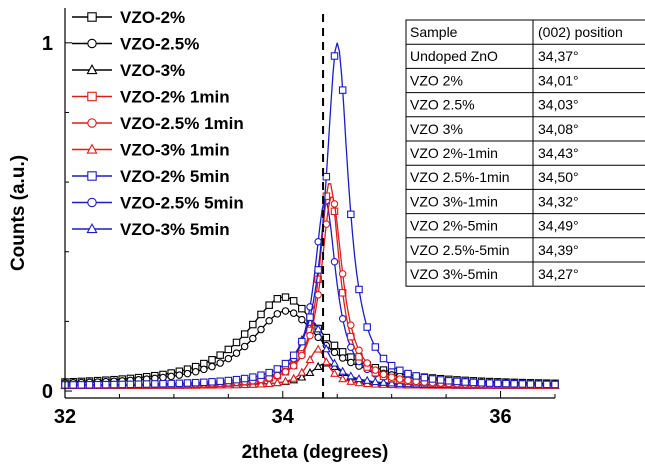  I want to click on legend-item: VZO-2.5% 1min, so click(158, 123).